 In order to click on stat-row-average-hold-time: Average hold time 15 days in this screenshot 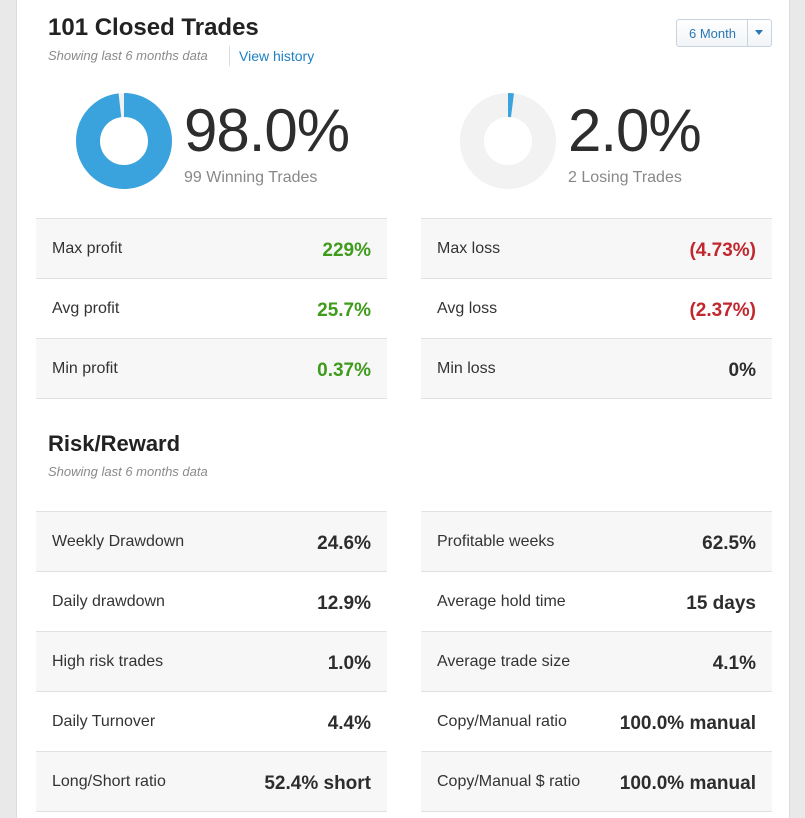, I will do `click(596, 602)`.